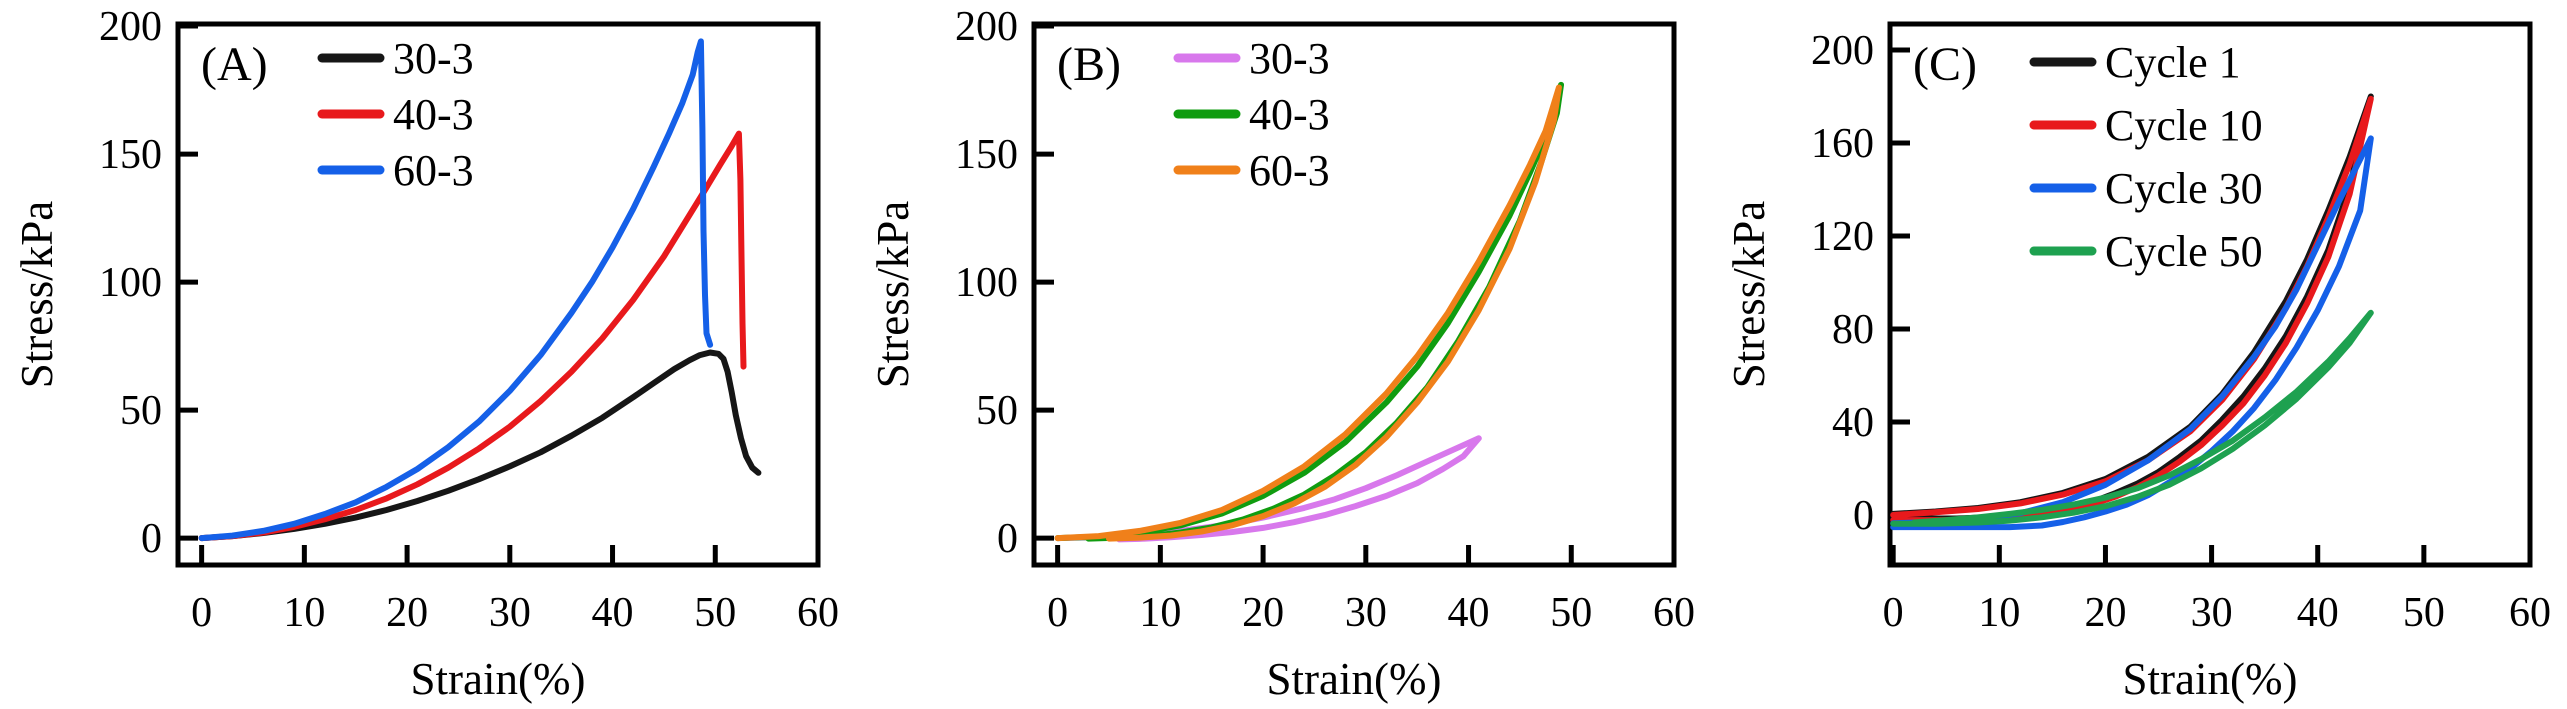 The width and height of the screenshot is (2567, 709). Describe the element at coordinates (234, 64) in the screenshot. I see `panel-label: (A)` at that location.